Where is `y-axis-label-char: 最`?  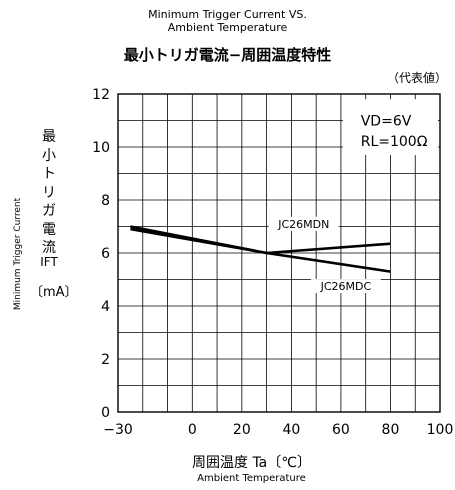 y-axis-label-char: 最 is located at coordinates (49, 137).